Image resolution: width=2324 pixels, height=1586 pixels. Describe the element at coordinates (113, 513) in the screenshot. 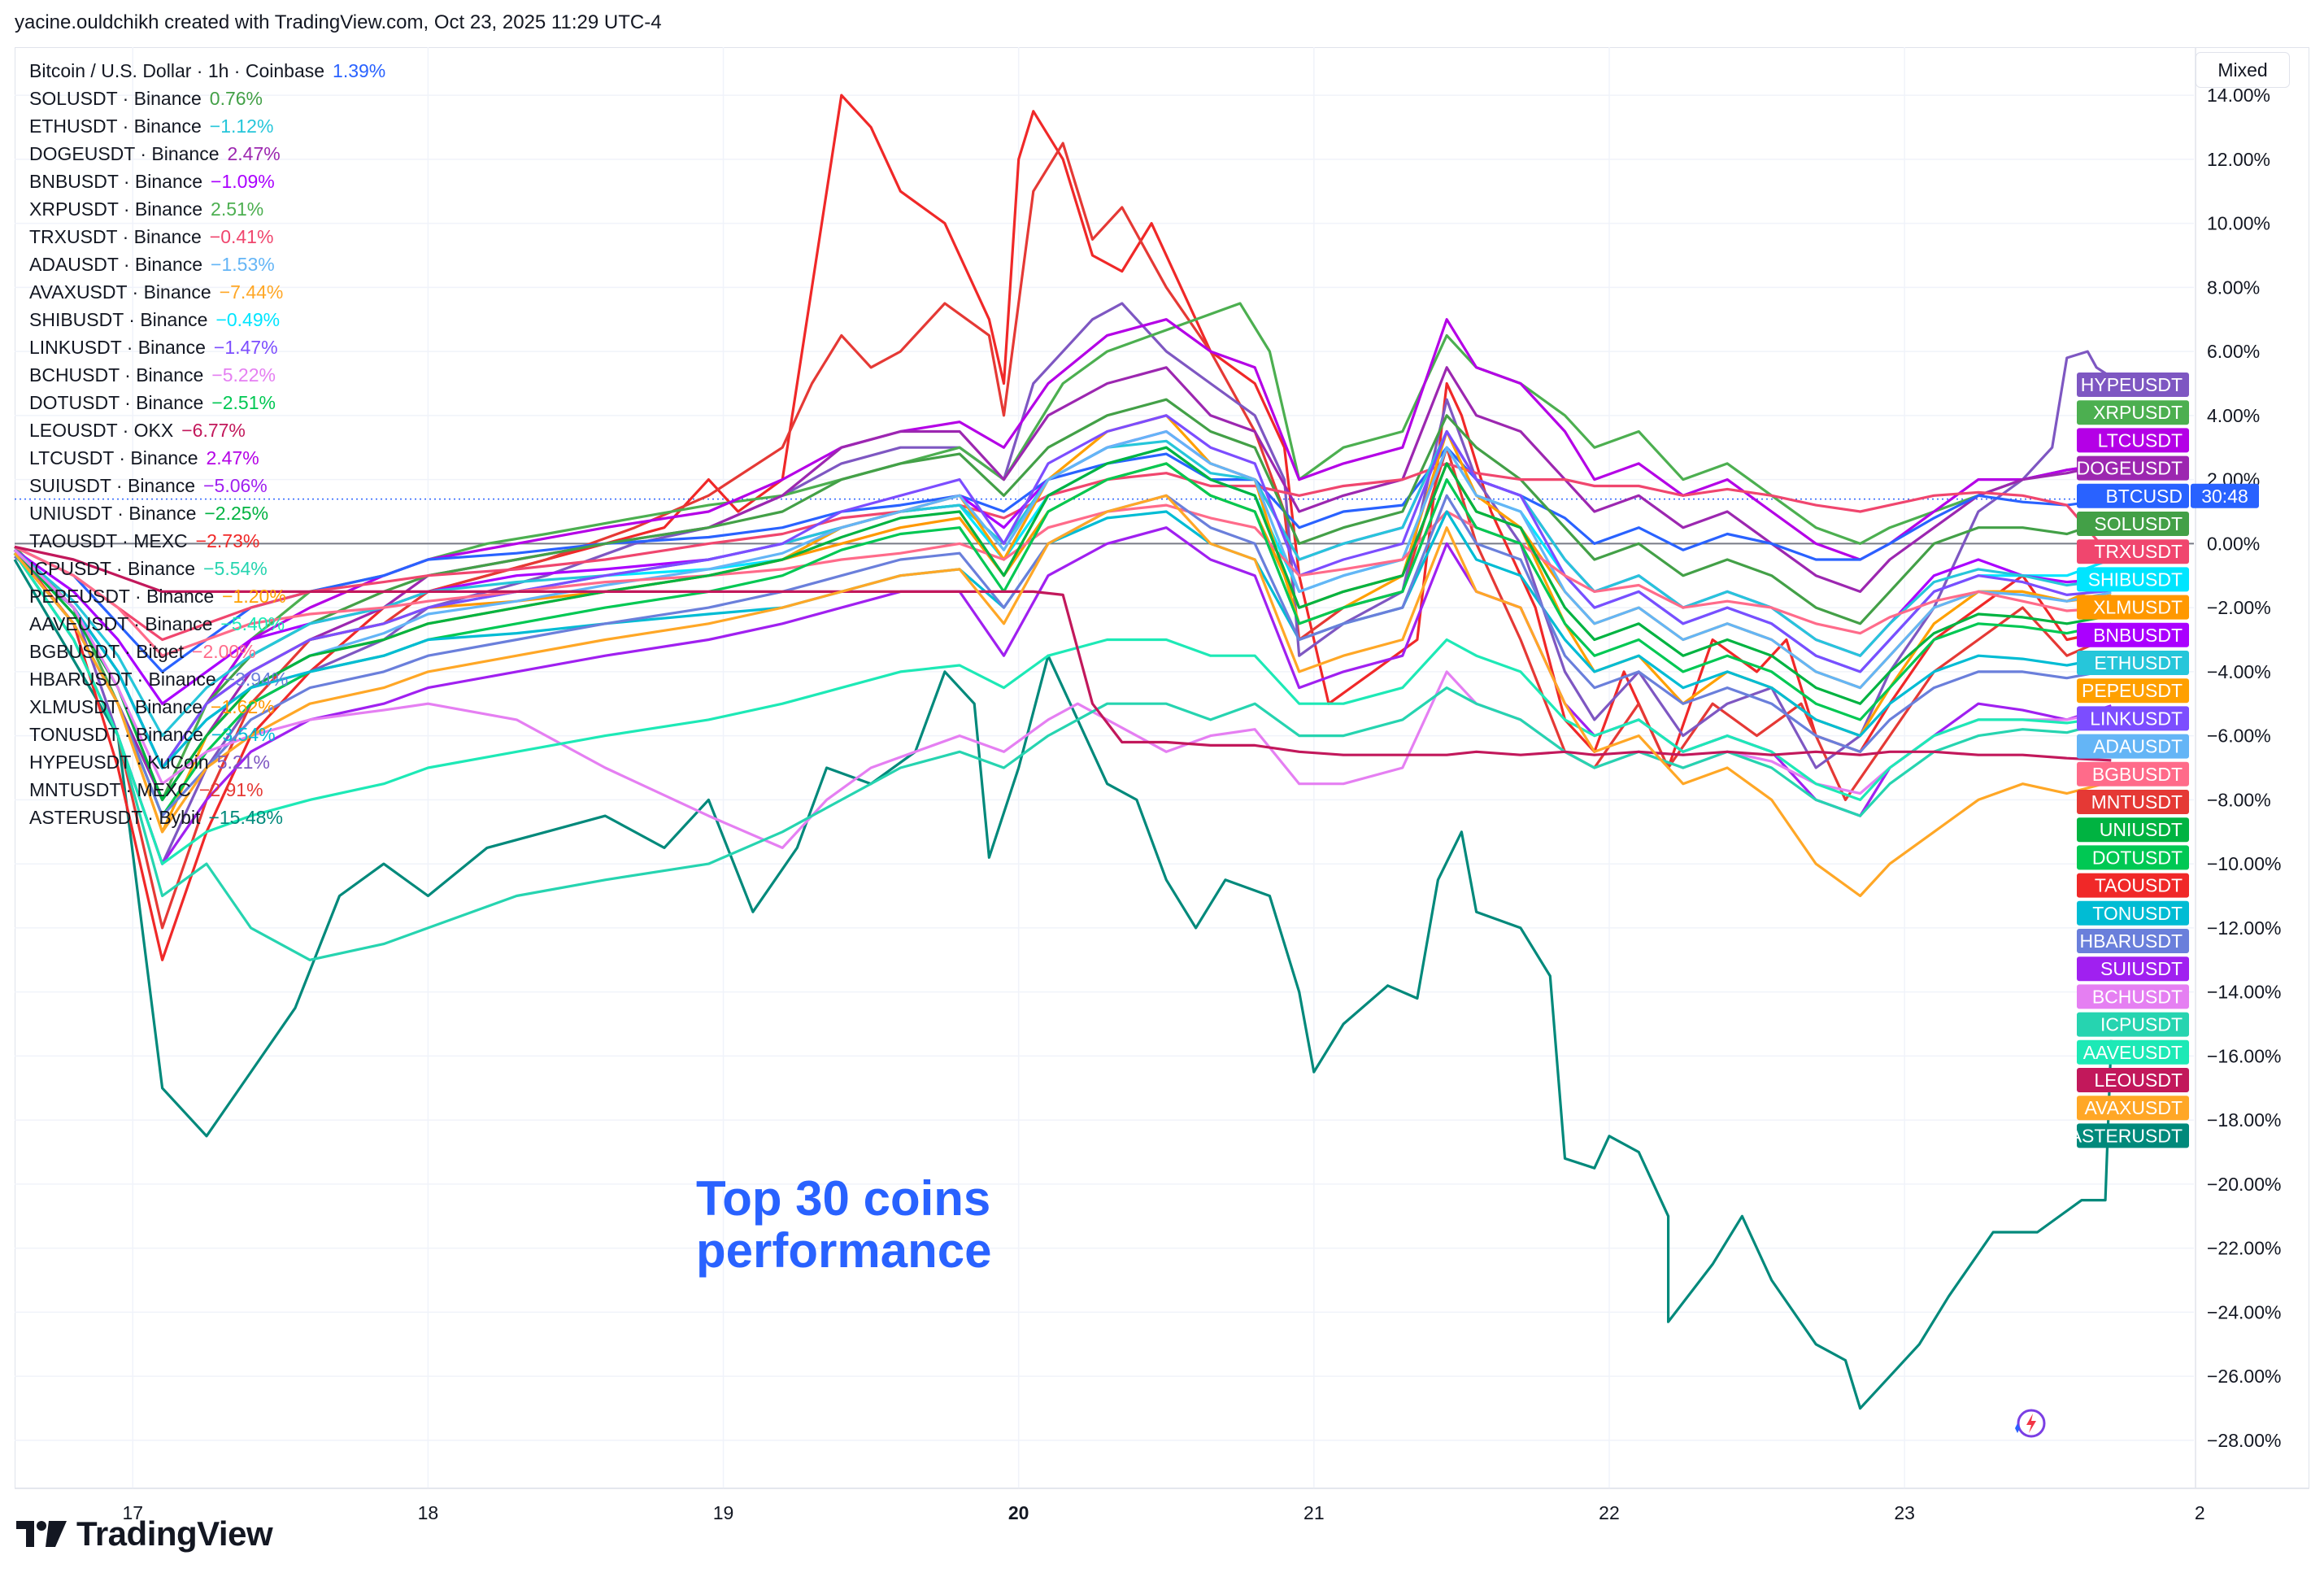

I see `legend-symbol: UNIUSDT · Binance` at that location.